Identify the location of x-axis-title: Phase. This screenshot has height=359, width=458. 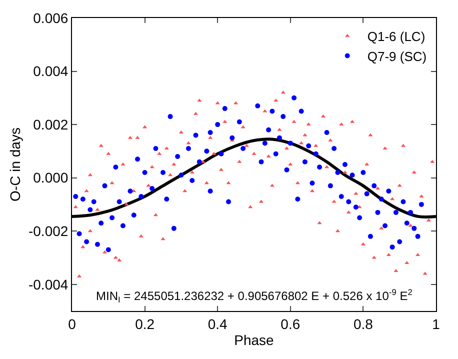
(254, 340).